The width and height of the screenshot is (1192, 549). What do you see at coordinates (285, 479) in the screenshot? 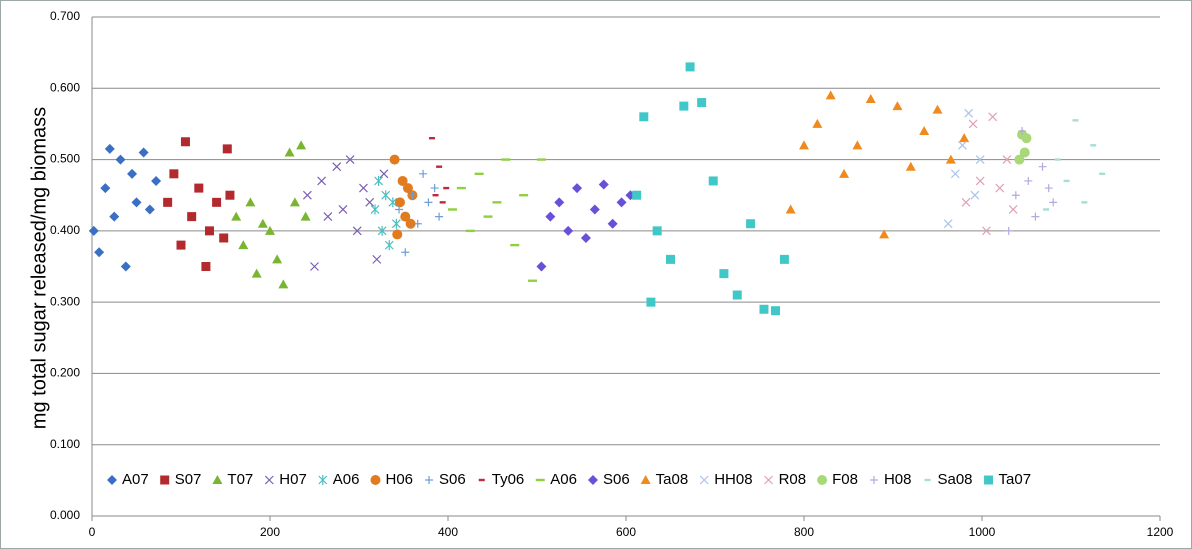
I see `legend-entry: H07` at bounding box center [285, 479].